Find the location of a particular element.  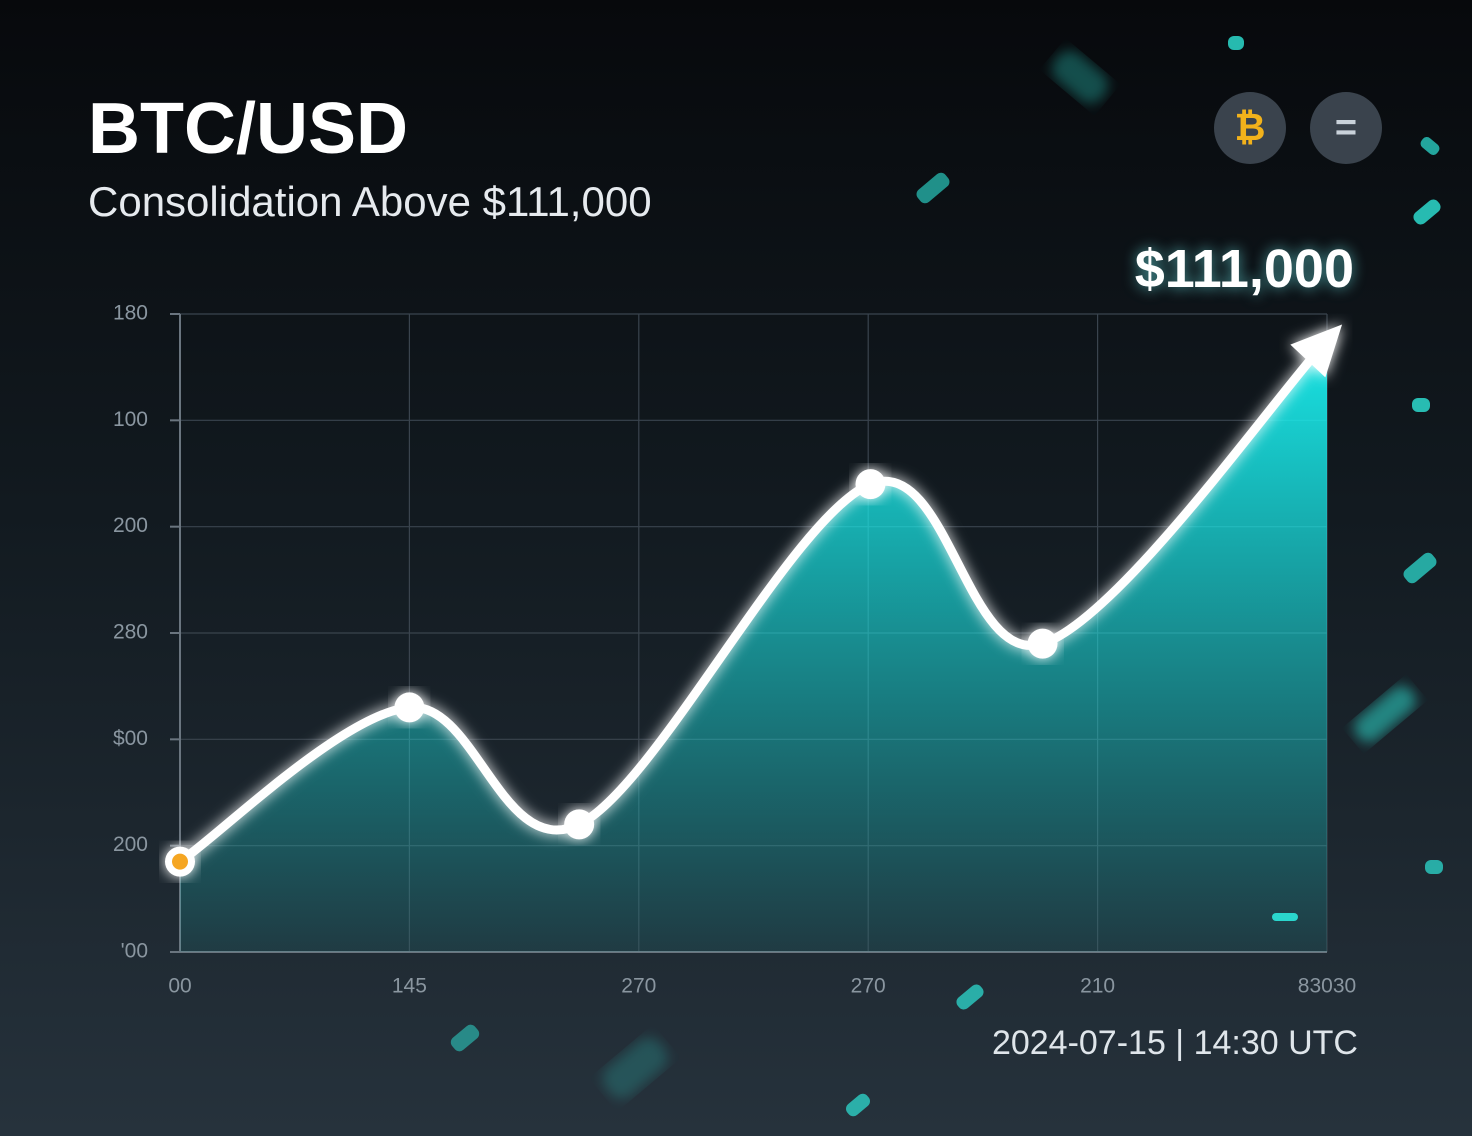

chart-title: BTC/USD is located at coordinates (248, 129).